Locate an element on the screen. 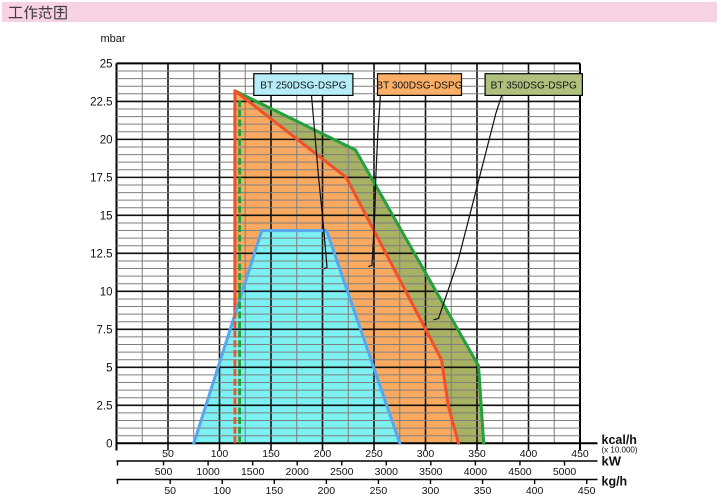 This screenshot has width=720, height=498. kcal-tick-label: 100 is located at coordinates (220, 454).